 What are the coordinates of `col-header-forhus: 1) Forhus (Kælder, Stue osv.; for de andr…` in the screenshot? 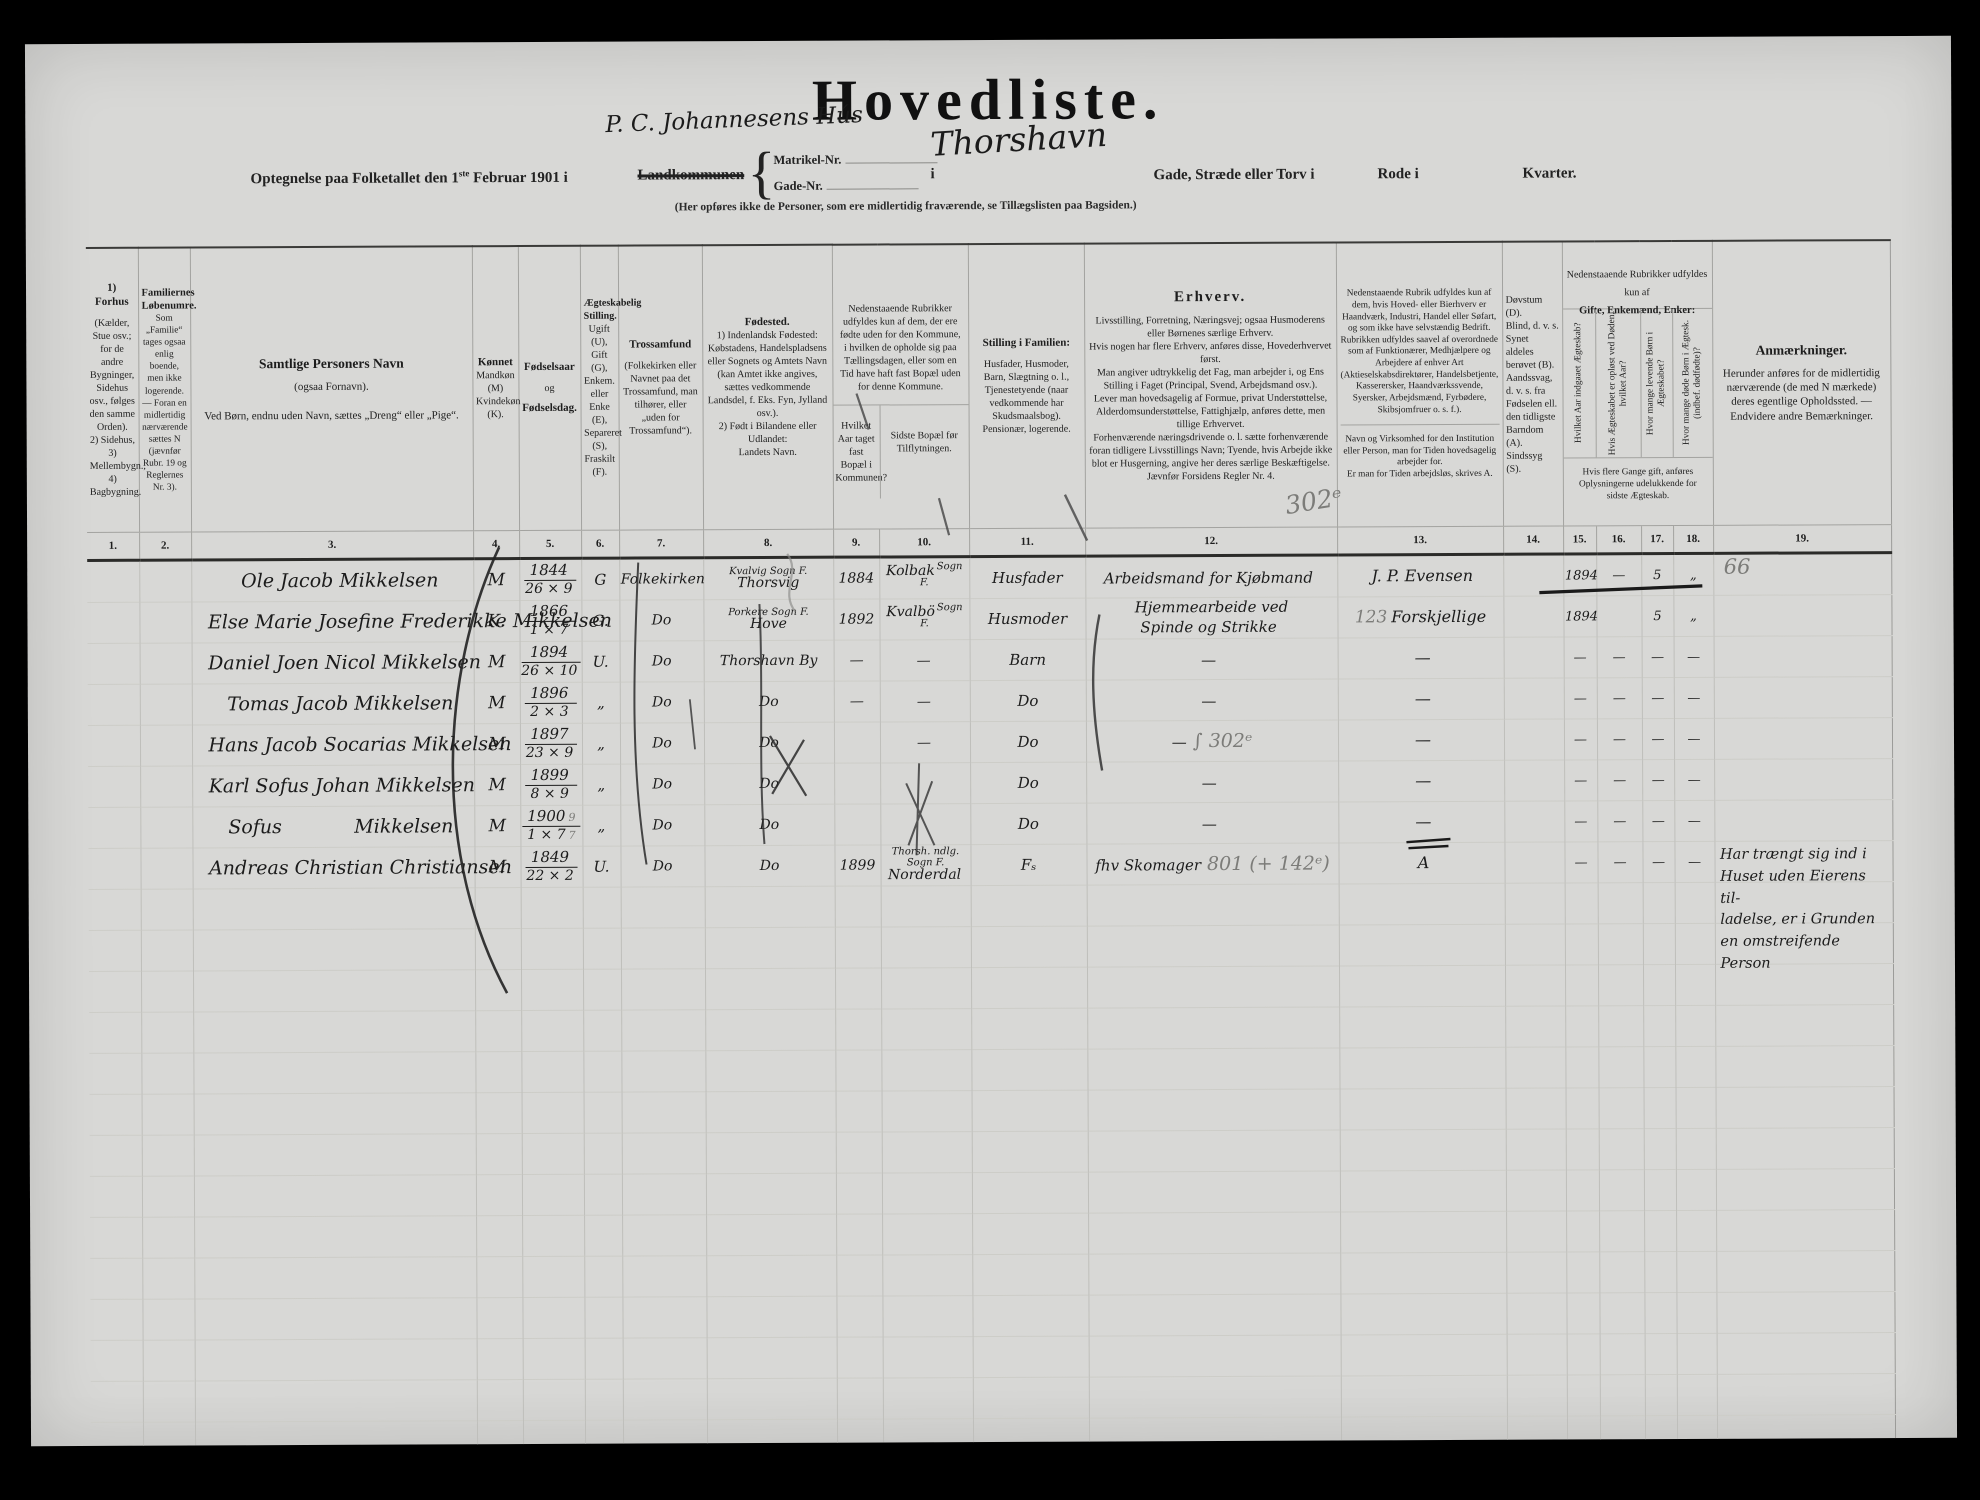 It's located at (117, 390).